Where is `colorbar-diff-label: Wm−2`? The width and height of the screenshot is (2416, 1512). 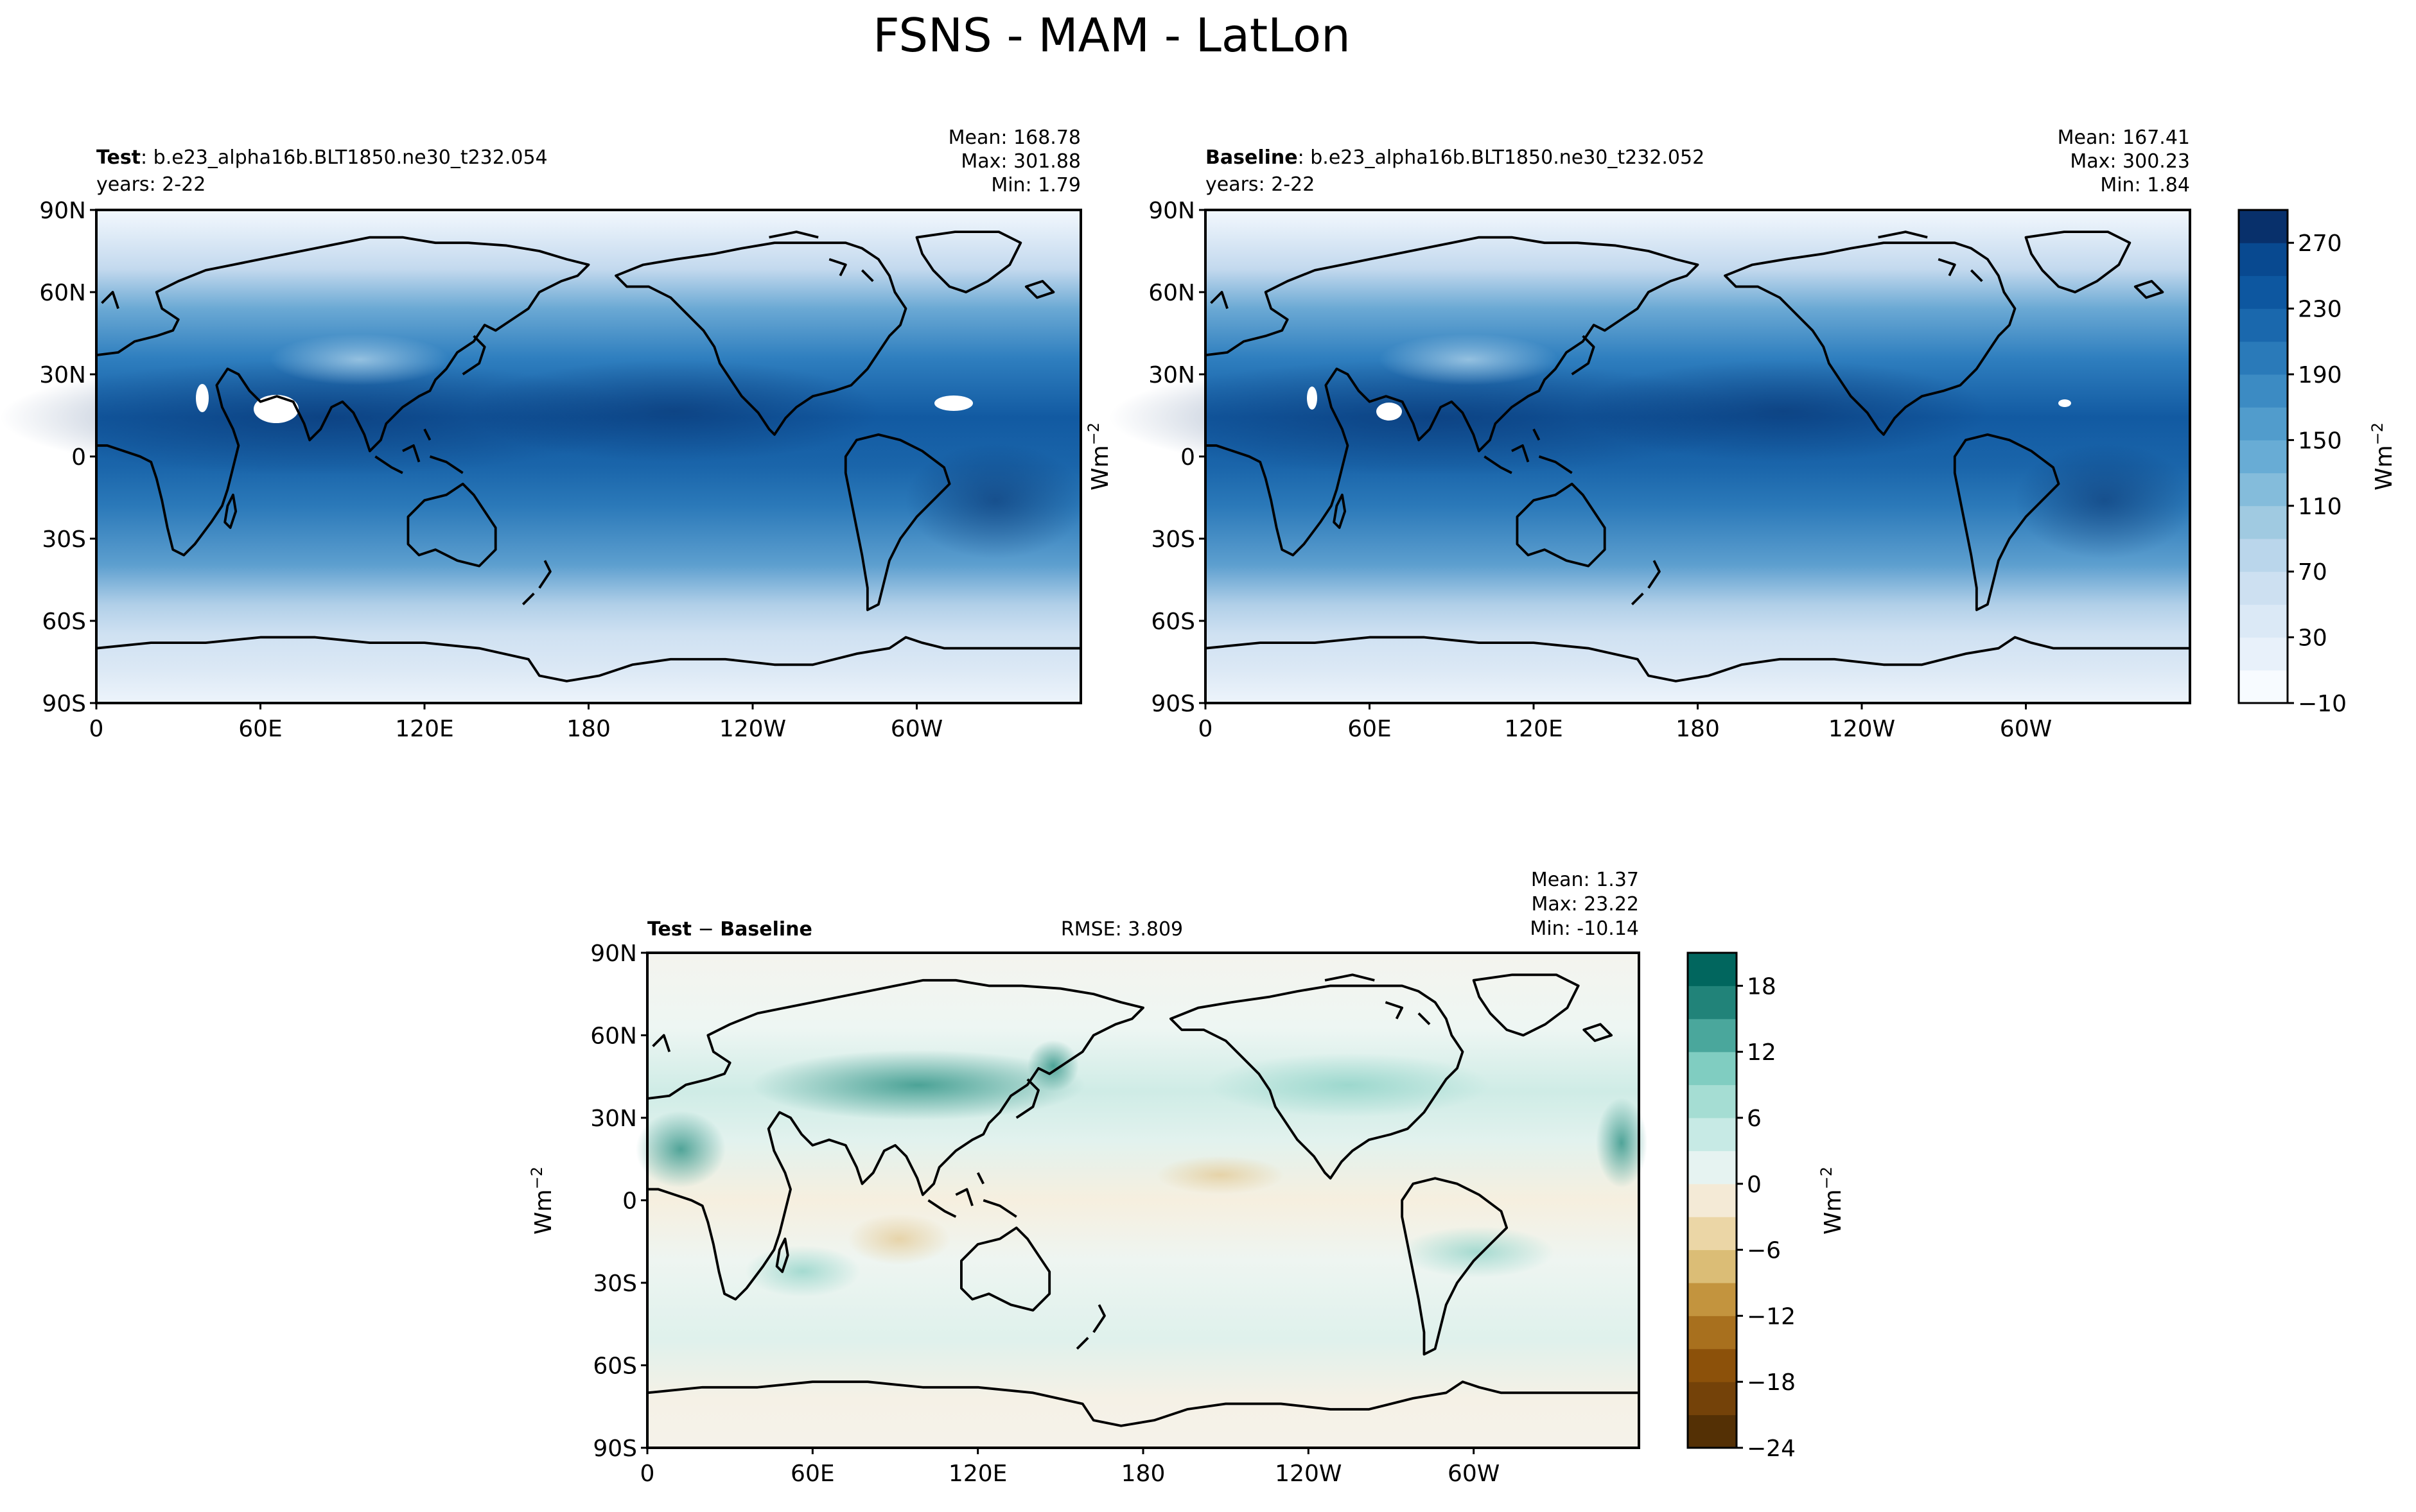
colorbar-diff-label: Wm−2 is located at coordinates (1831, 1201).